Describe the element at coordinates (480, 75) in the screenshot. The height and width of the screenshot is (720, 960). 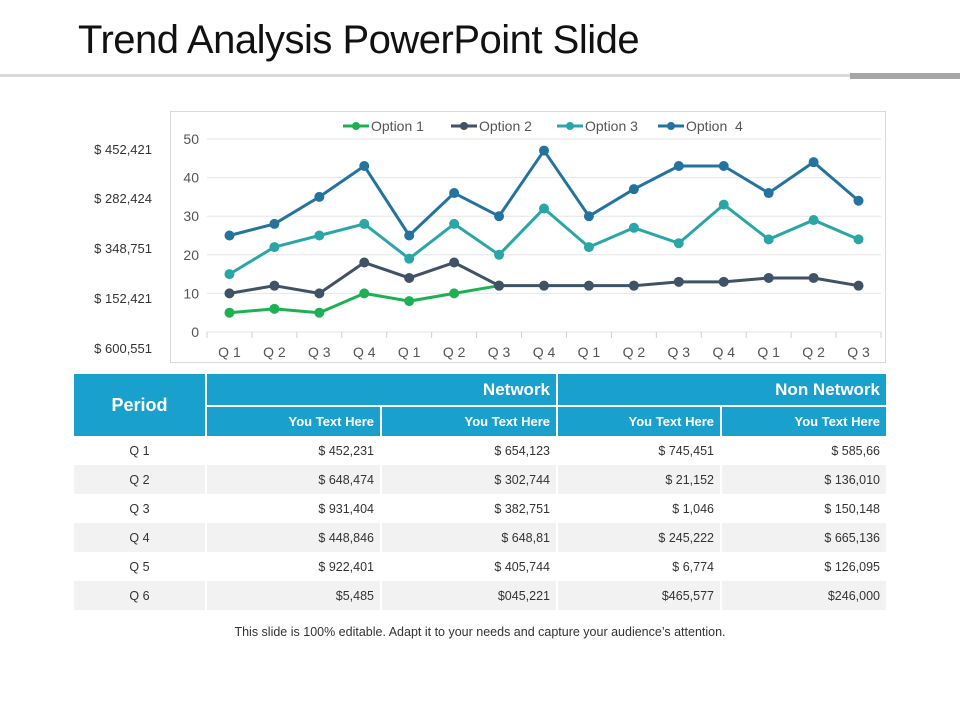
I see `title-divider` at that location.